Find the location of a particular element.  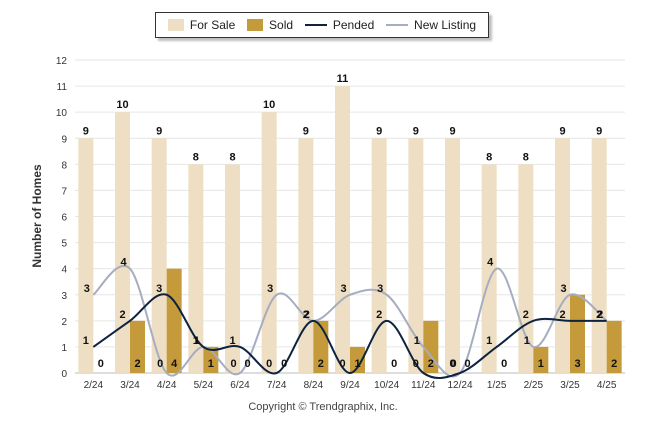

data-label-pended: 3 is located at coordinates (159, 289).